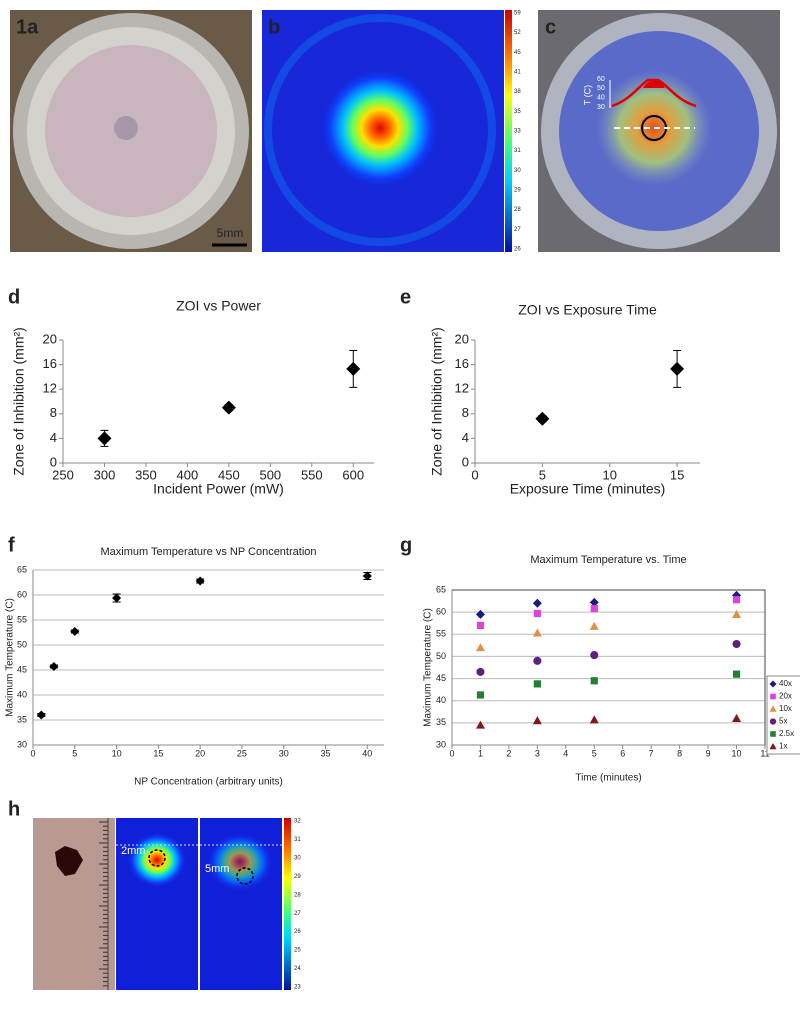 This screenshot has height=1026, width=800. Describe the element at coordinates (53, 437) in the screenshot. I see `y-tick-label: 4` at that location.